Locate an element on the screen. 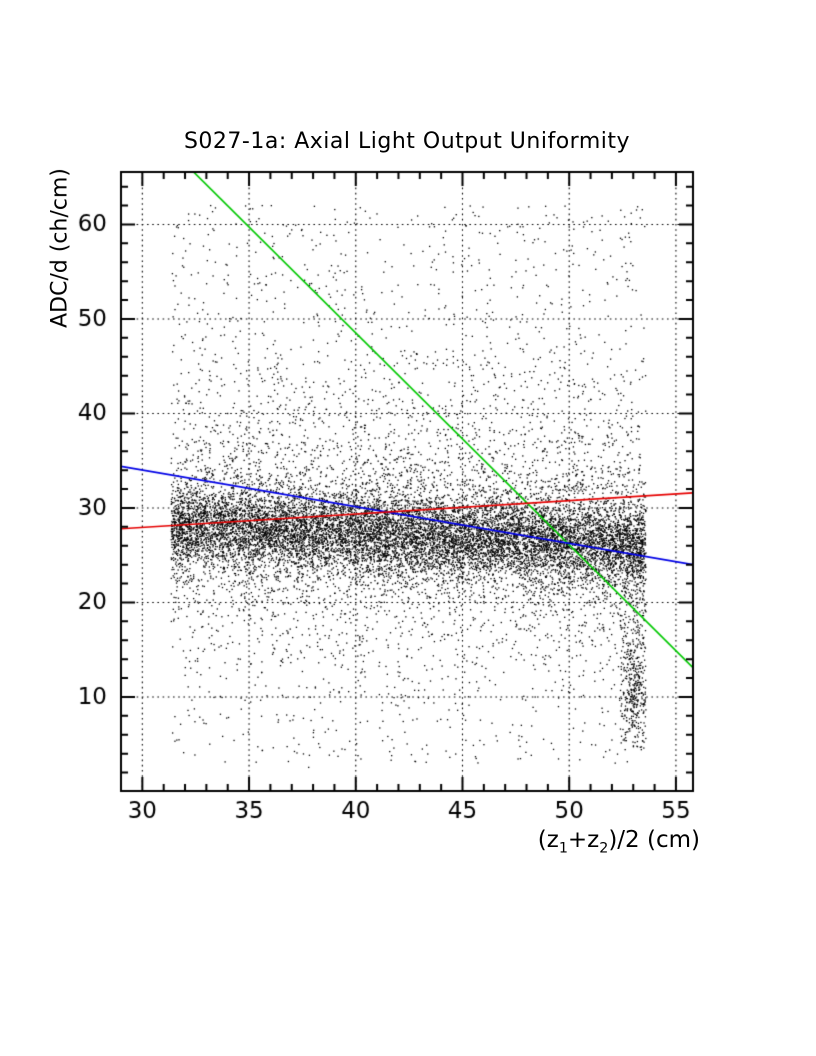  x-axis-label: (z1+z2)/2 (cm) is located at coordinates (618, 842).